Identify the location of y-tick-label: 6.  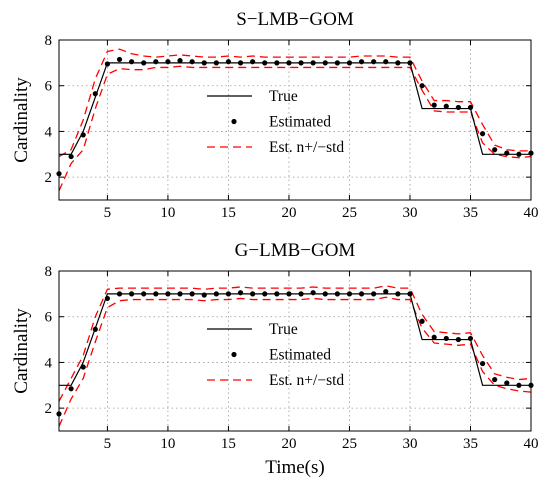
(49, 318).